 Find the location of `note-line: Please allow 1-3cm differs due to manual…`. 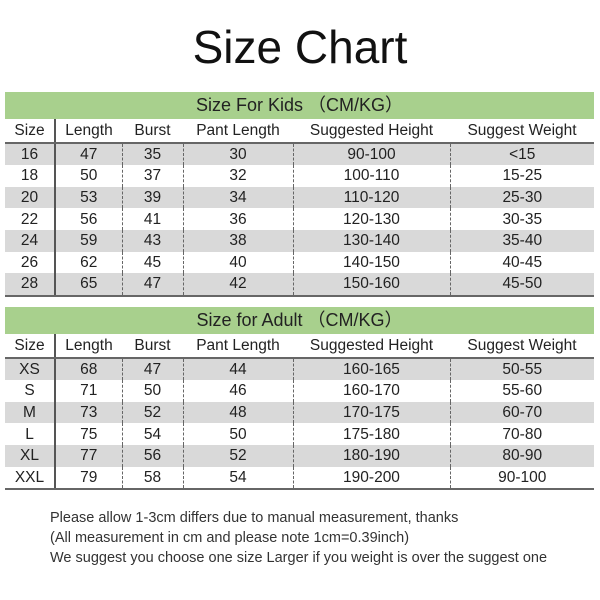

note-line: Please allow 1-3cm differs due to manual… is located at coordinates (254, 518).